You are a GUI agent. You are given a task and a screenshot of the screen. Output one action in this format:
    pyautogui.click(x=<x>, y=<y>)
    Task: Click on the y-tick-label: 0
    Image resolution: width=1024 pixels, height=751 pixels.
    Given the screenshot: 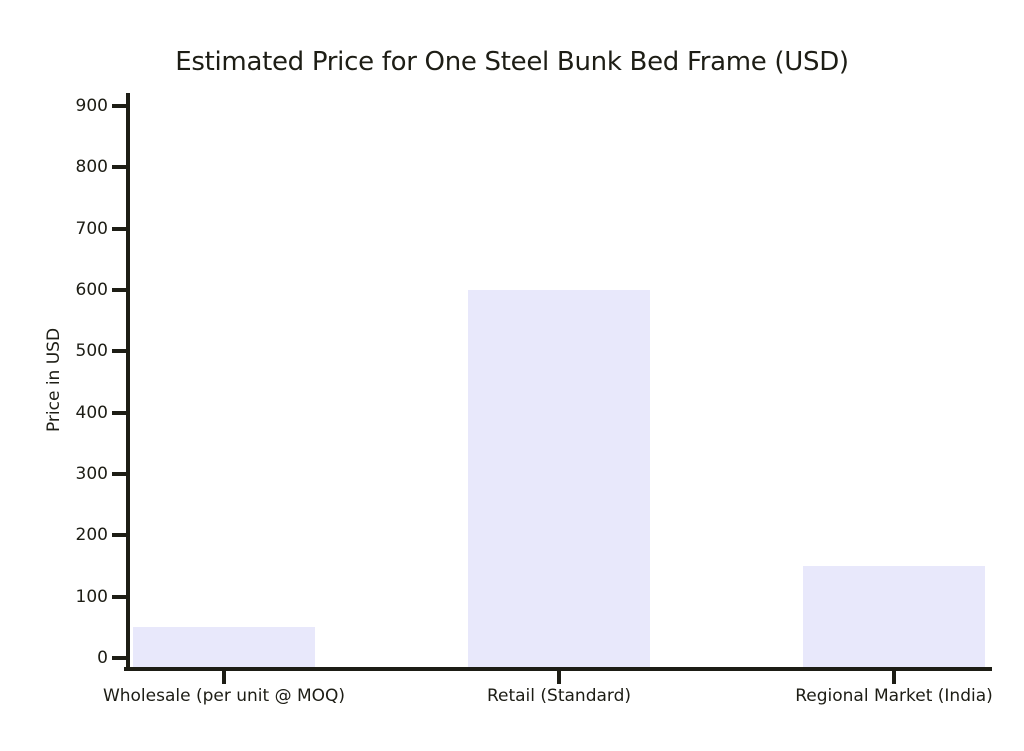 What is the action you would take?
    pyautogui.click(x=102, y=658)
    